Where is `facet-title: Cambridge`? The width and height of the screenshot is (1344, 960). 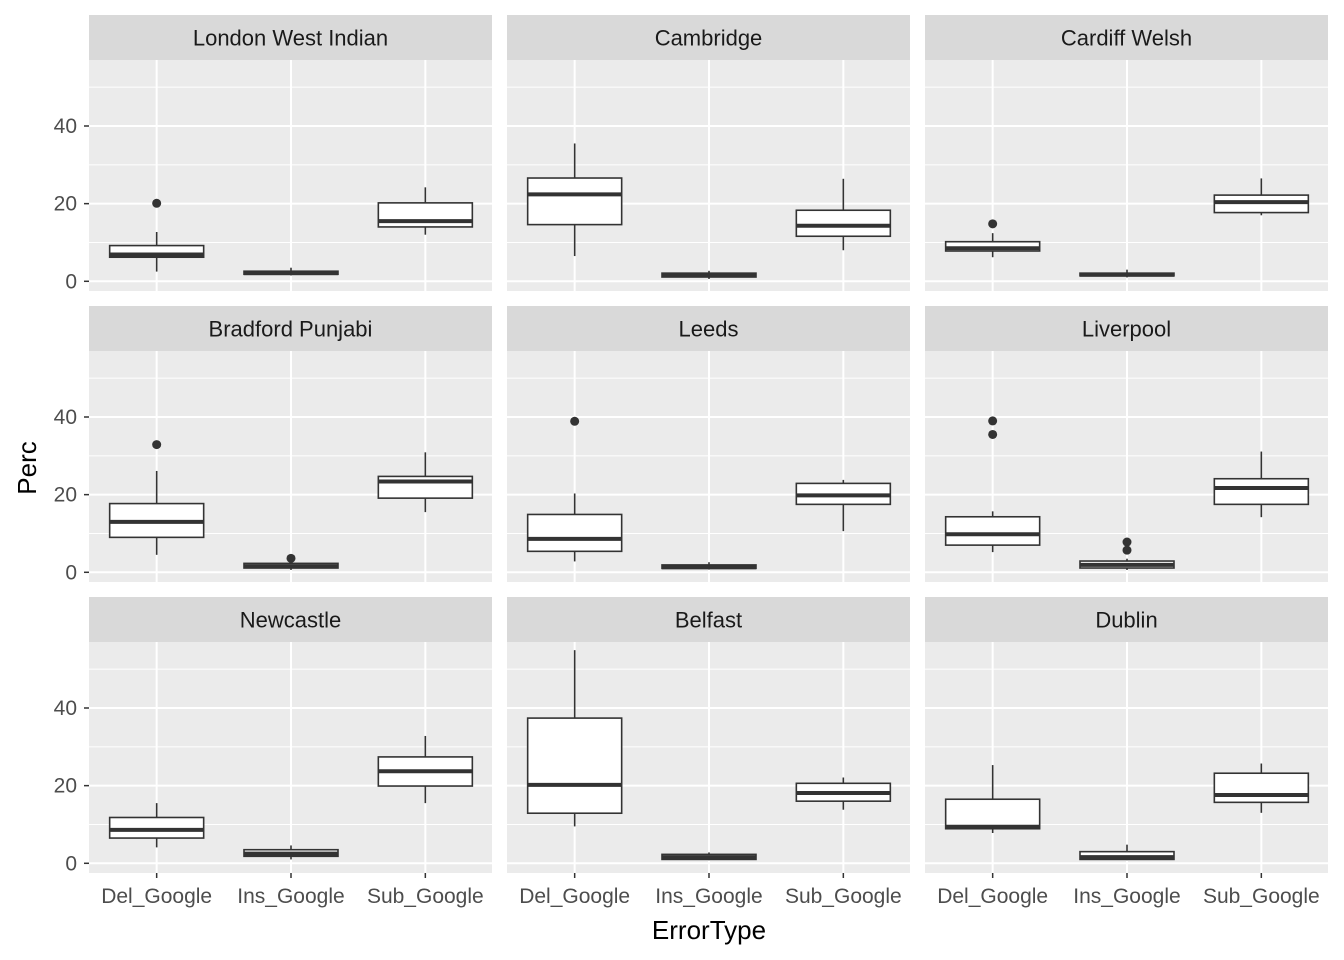 facet-title: Cambridge is located at coordinates (709, 38).